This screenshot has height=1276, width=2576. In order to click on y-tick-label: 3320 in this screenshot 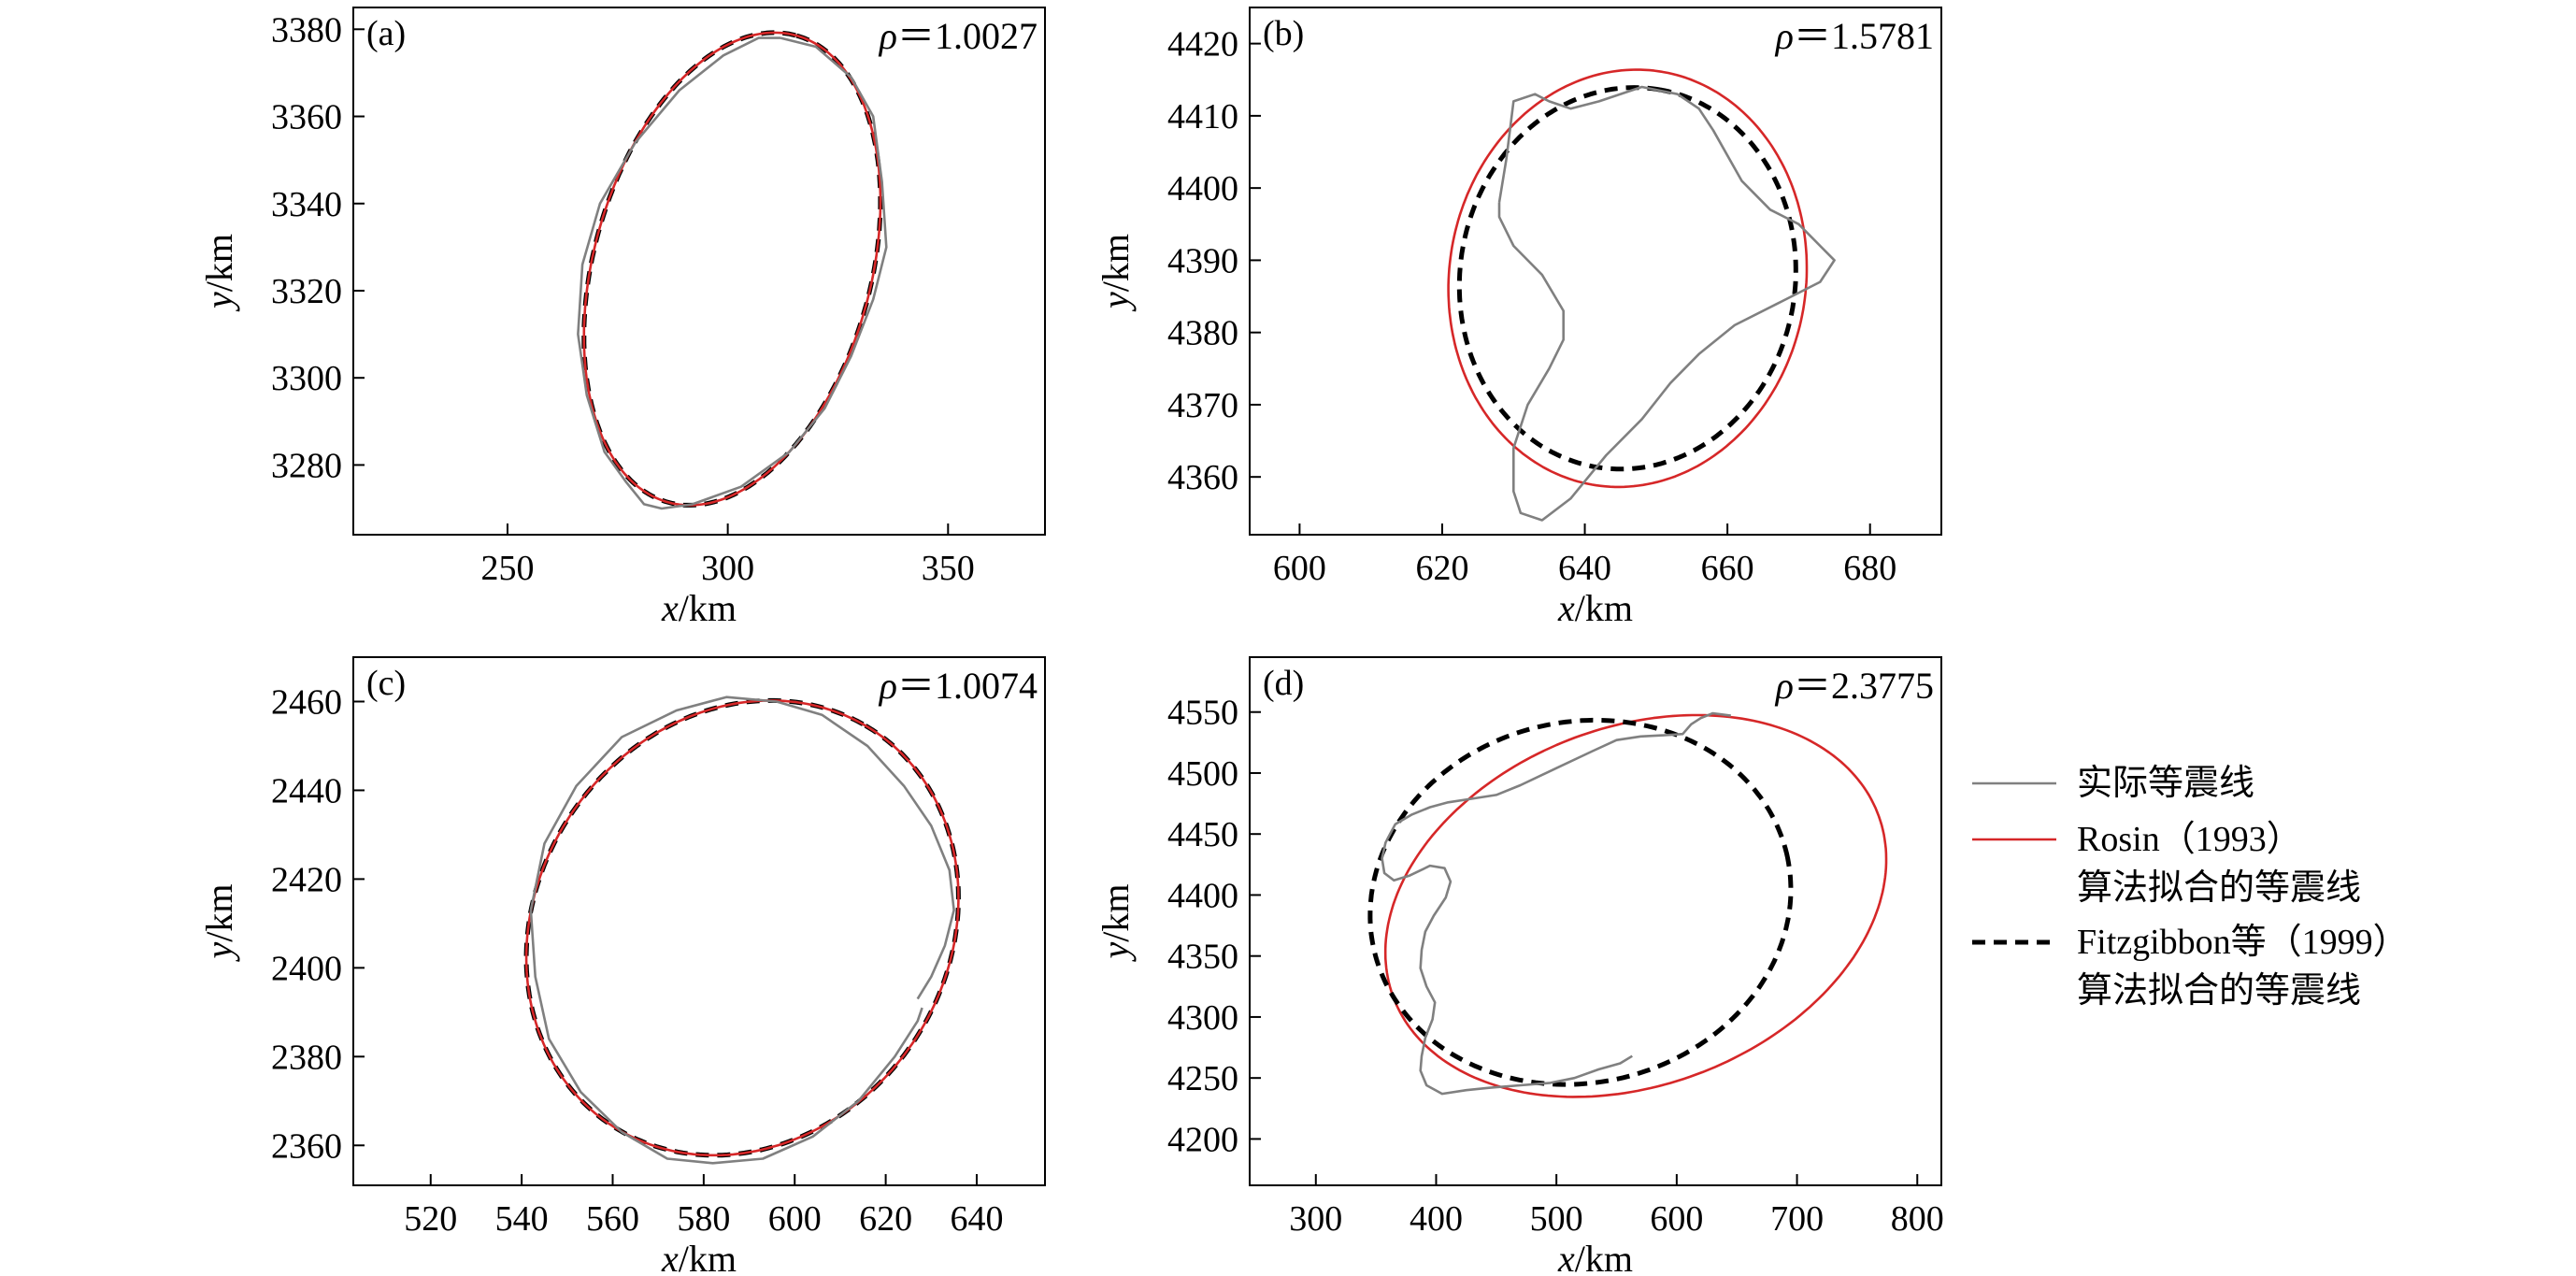, I will do `click(306, 291)`.